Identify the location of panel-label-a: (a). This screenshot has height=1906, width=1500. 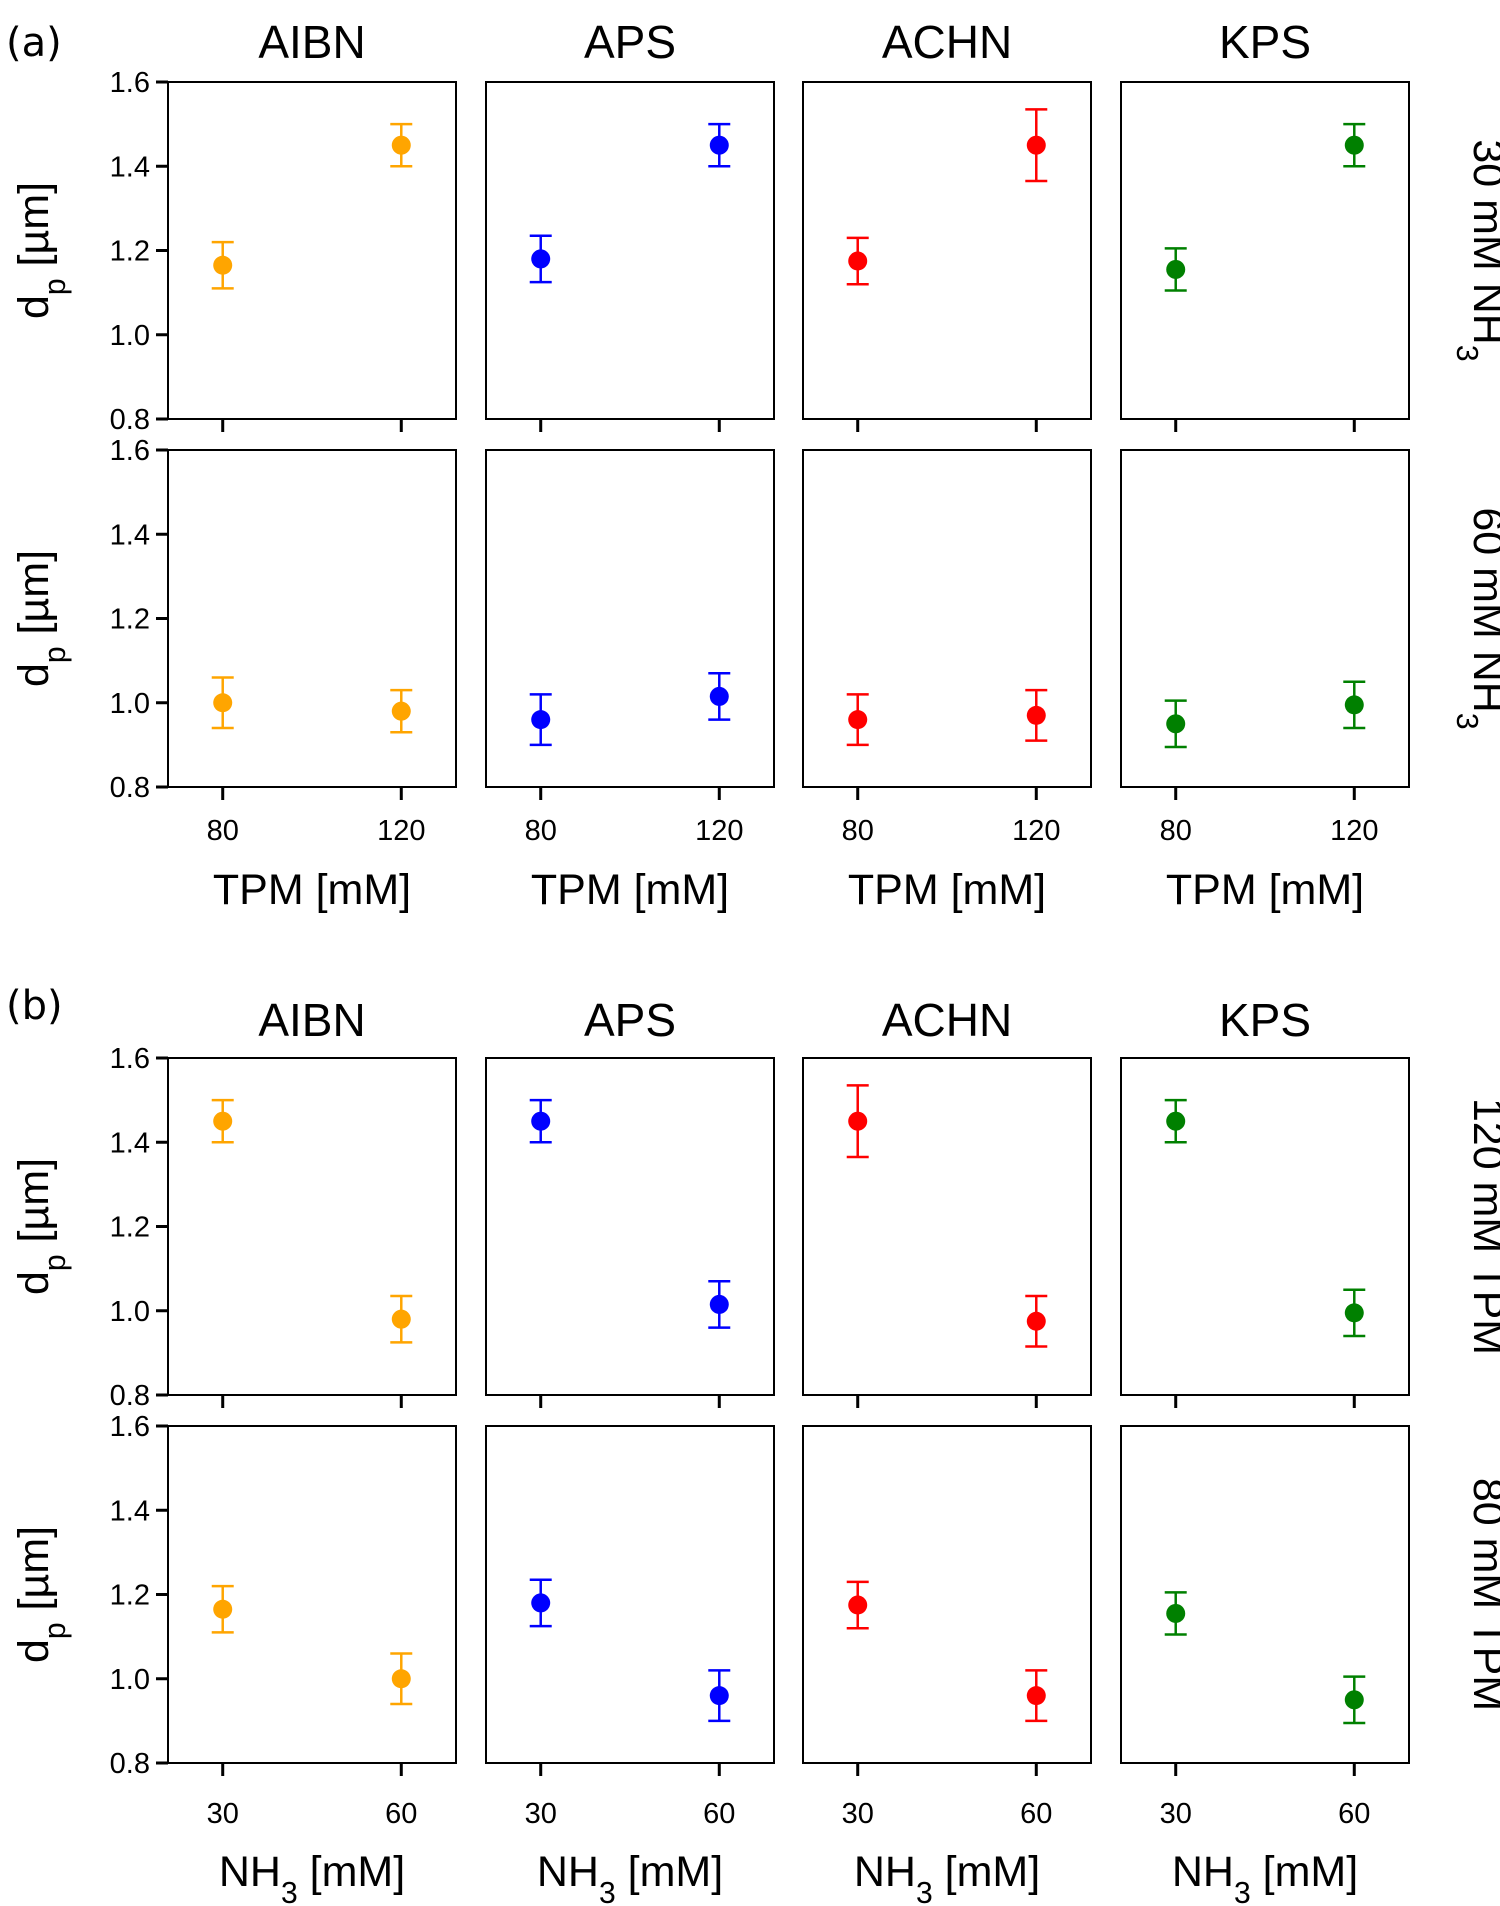
(34, 43).